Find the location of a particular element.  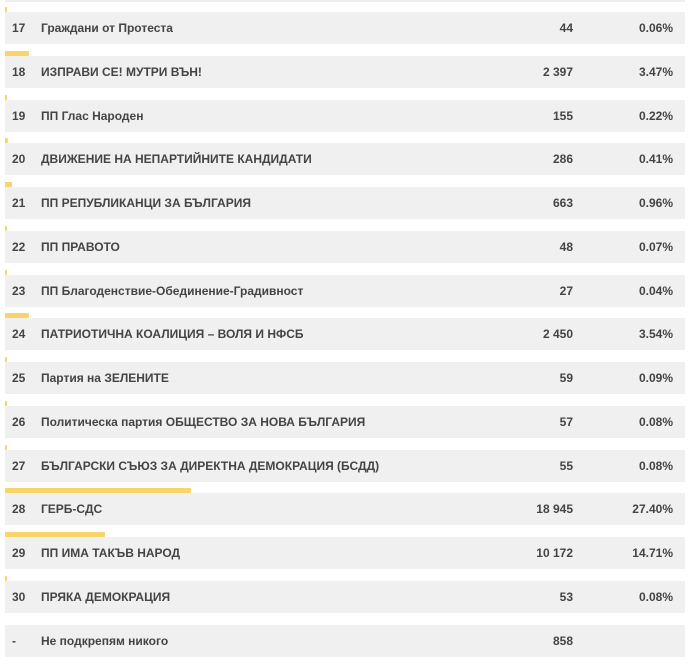

party-name: ГЕРБ-СДС is located at coordinates (72, 509).